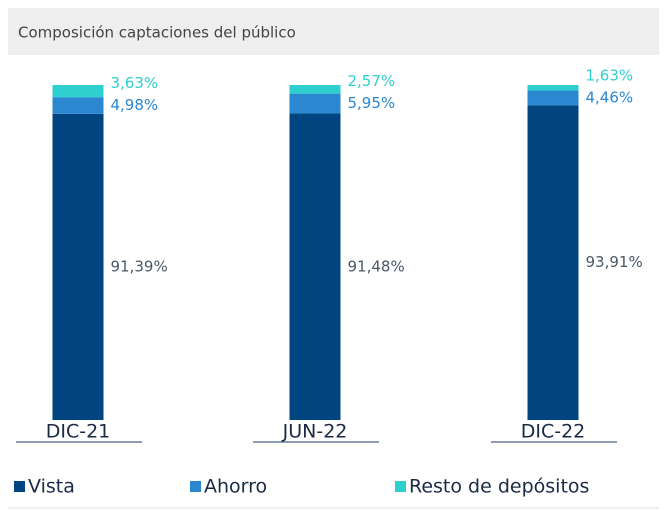  What do you see at coordinates (157, 33) in the screenshot?
I see `chart-title: Composición captaciones del público` at bounding box center [157, 33].